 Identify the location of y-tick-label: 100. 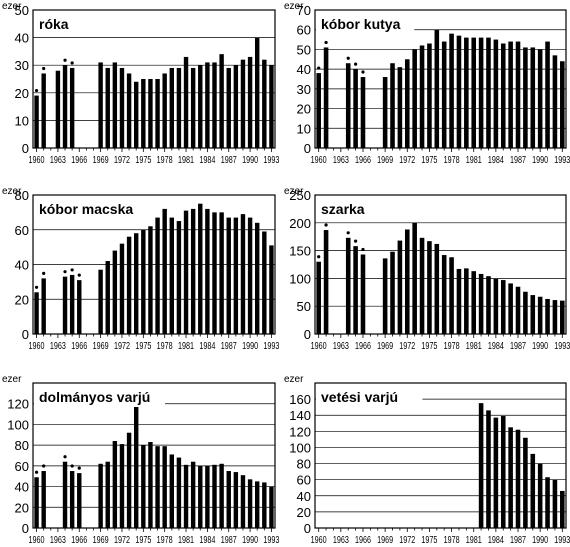
(300, 278).